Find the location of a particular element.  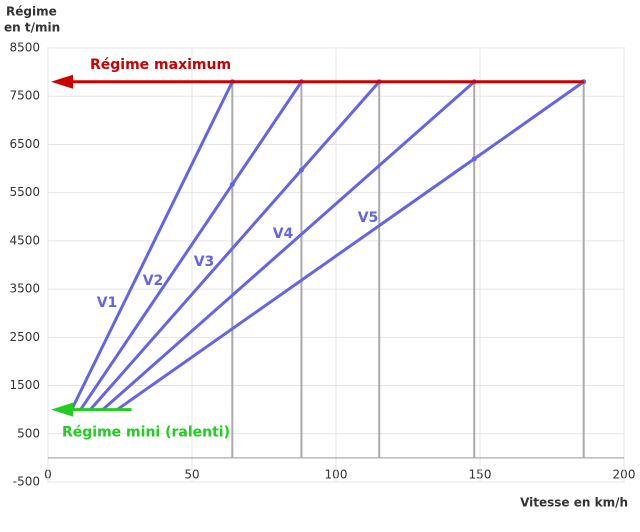

y-axis-label: Régime is located at coordinates (31, 12).